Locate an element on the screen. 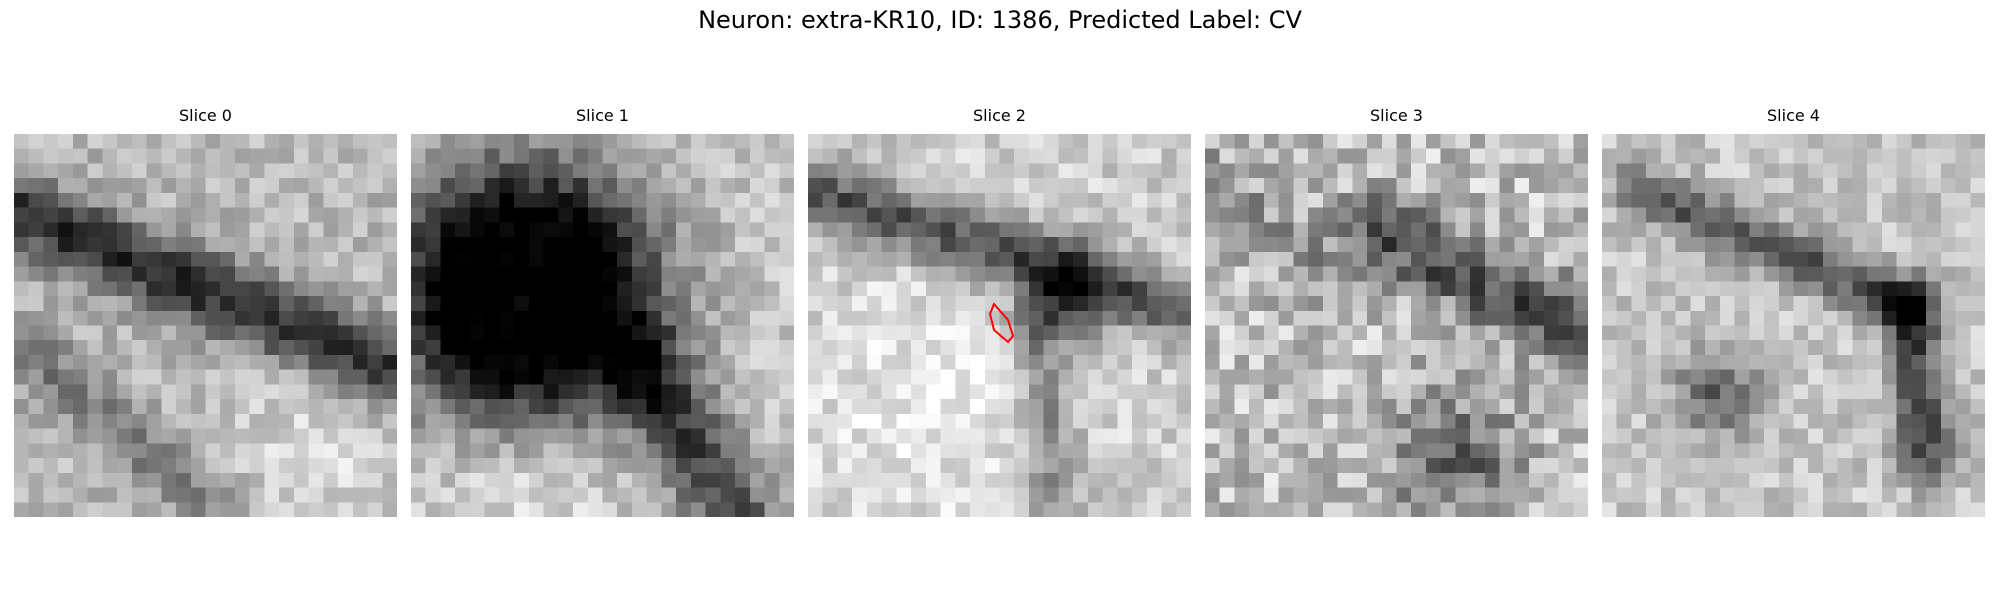 The image size is (2000, 600). slice-title-2: Slice 2 is located at coordinates (999, 115).